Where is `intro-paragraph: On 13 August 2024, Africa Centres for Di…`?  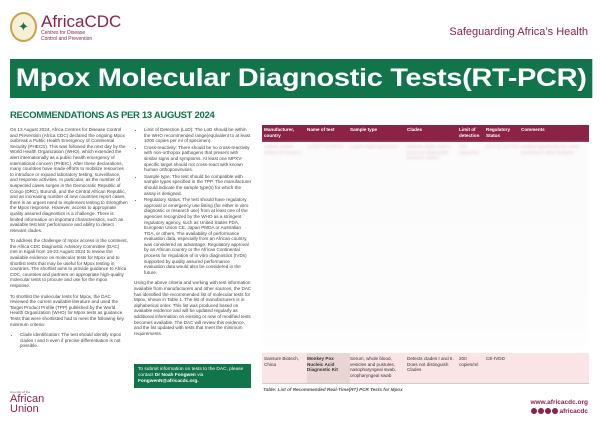
intro-paragraph: On 13 August 2024, Africa Centres for Di… is located at coordinates (69, 180).